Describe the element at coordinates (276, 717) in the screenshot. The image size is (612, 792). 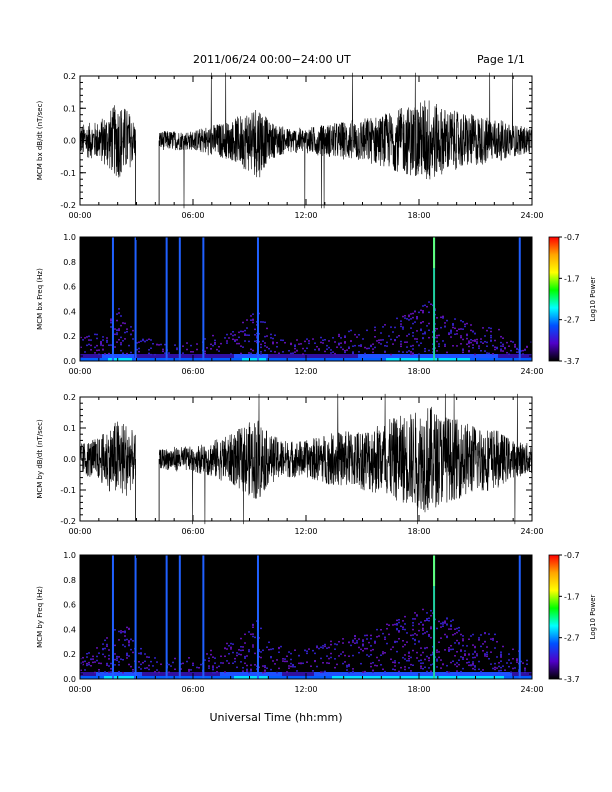
I see `x-axis-title-text: Universal Time (hh:mm)` at that location.